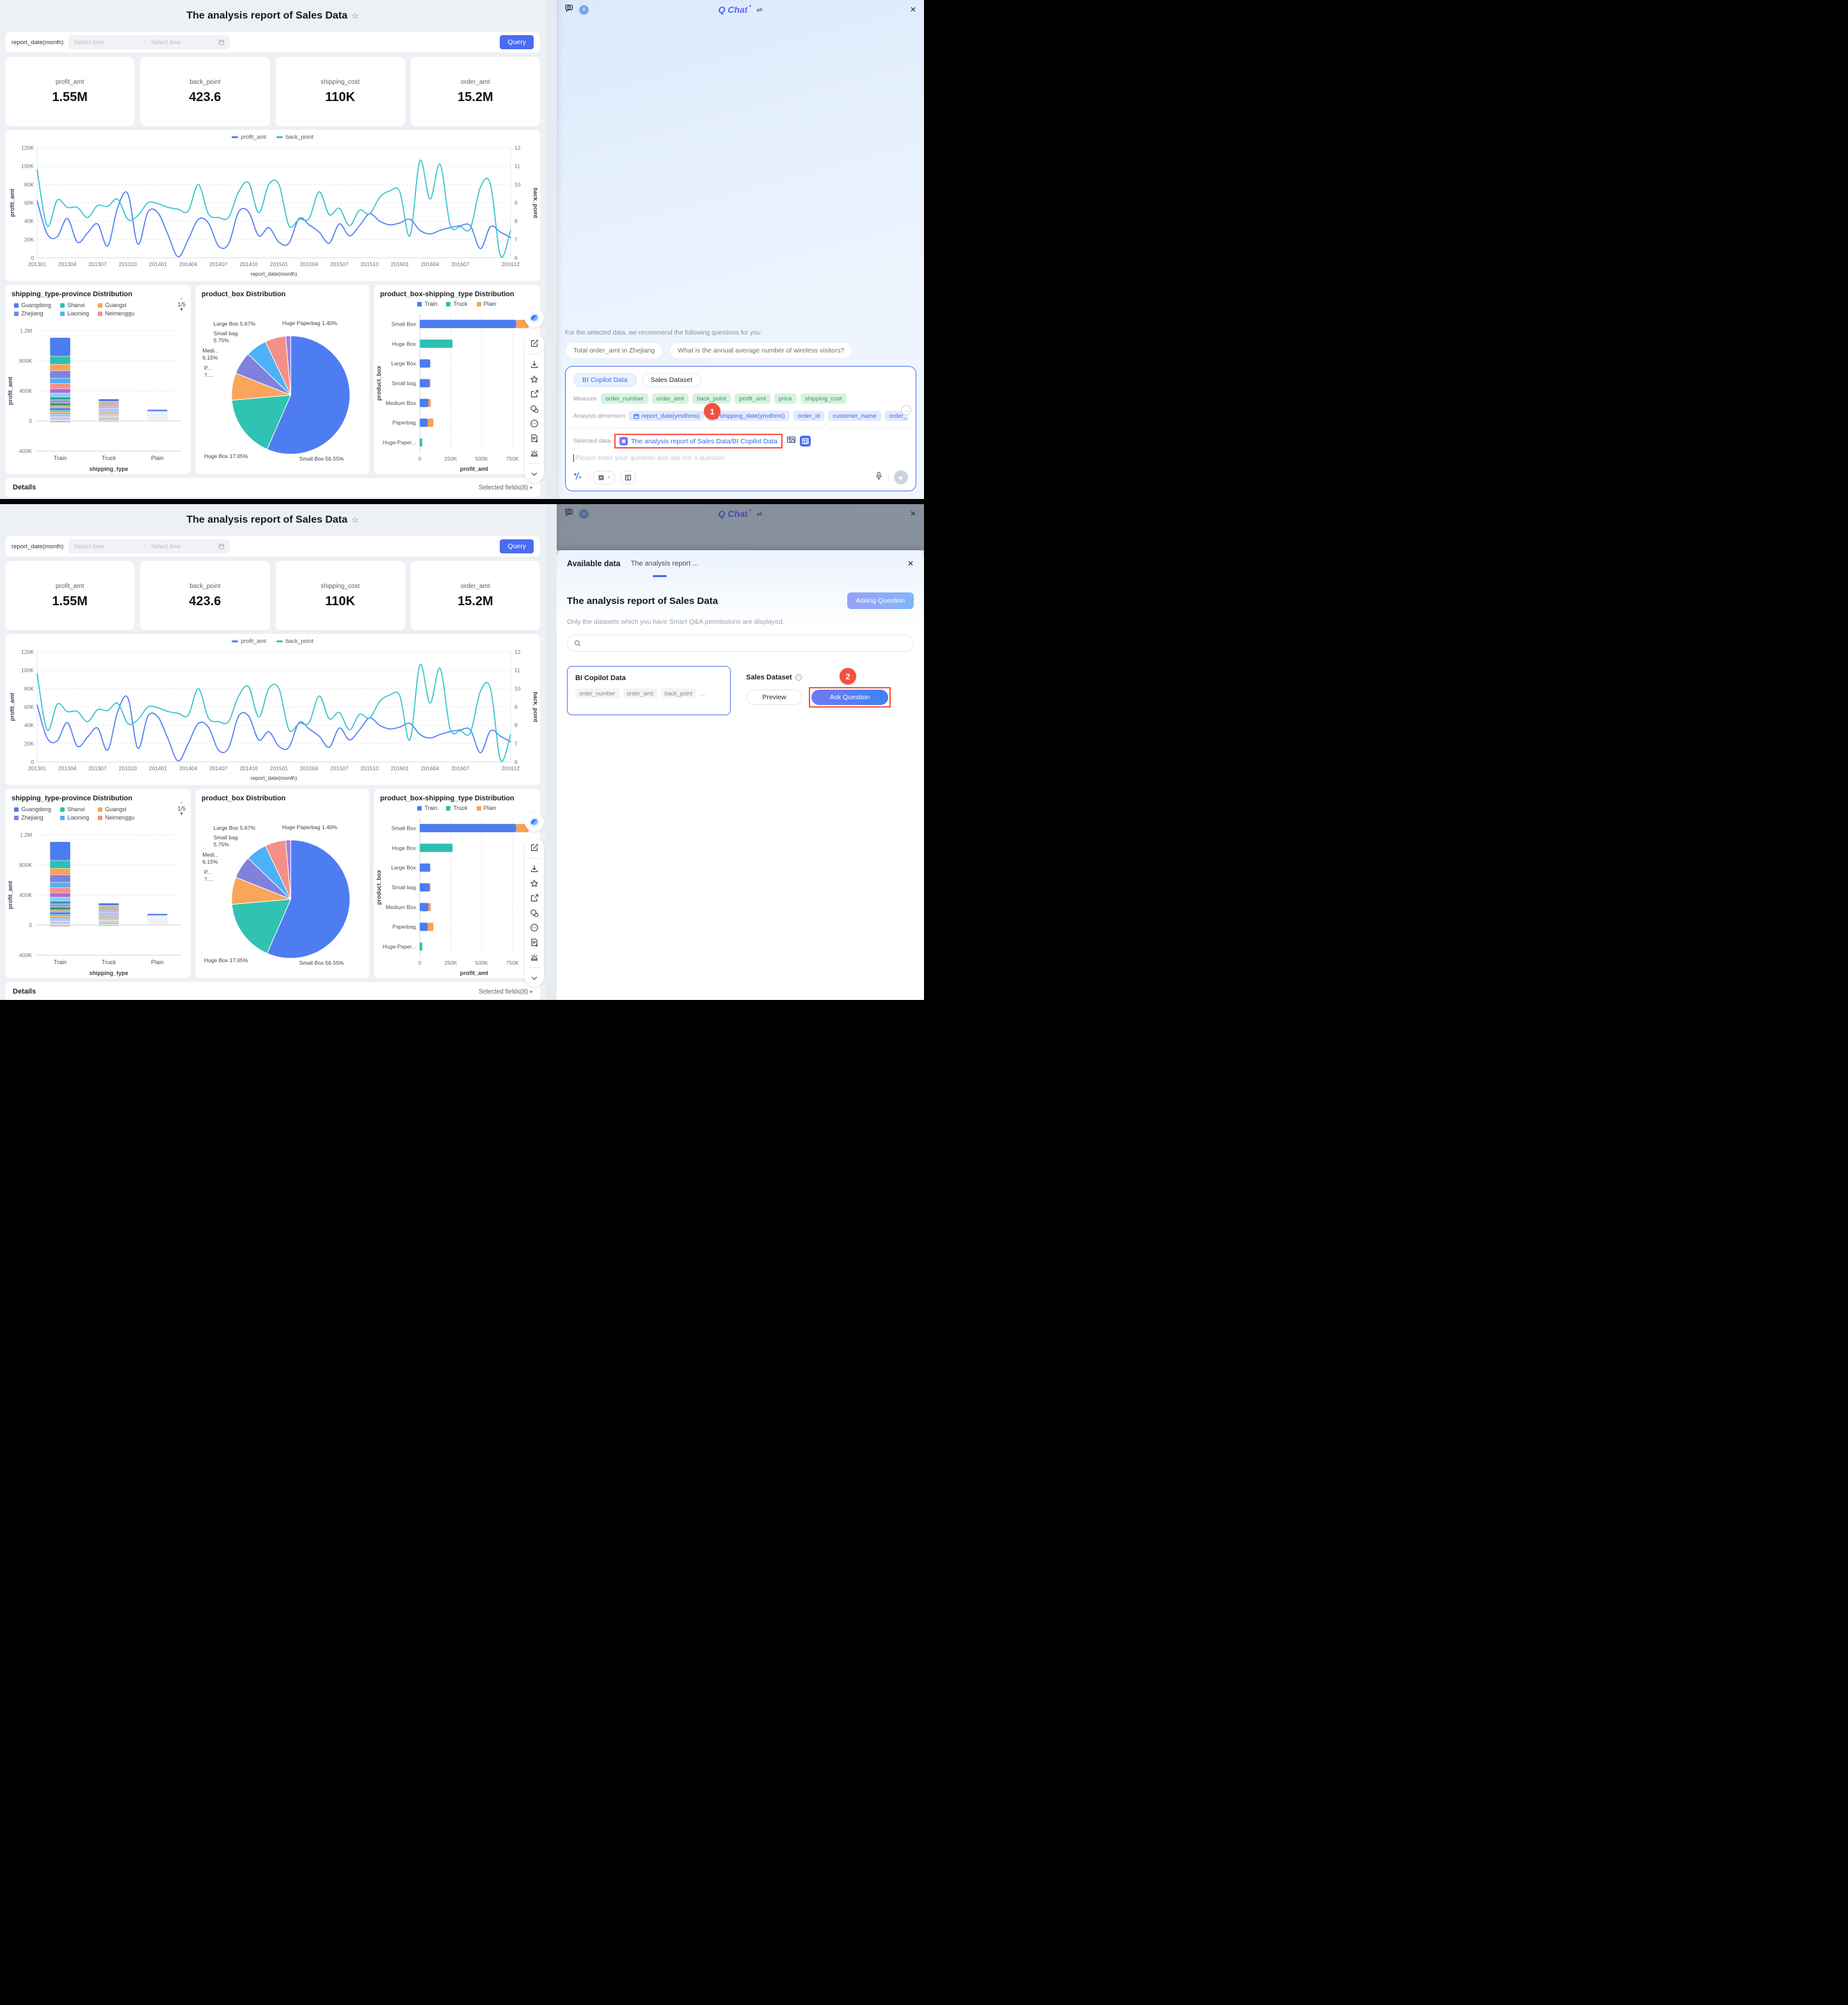  I want to click on measure-chip: order_amt, so click(670, 398).